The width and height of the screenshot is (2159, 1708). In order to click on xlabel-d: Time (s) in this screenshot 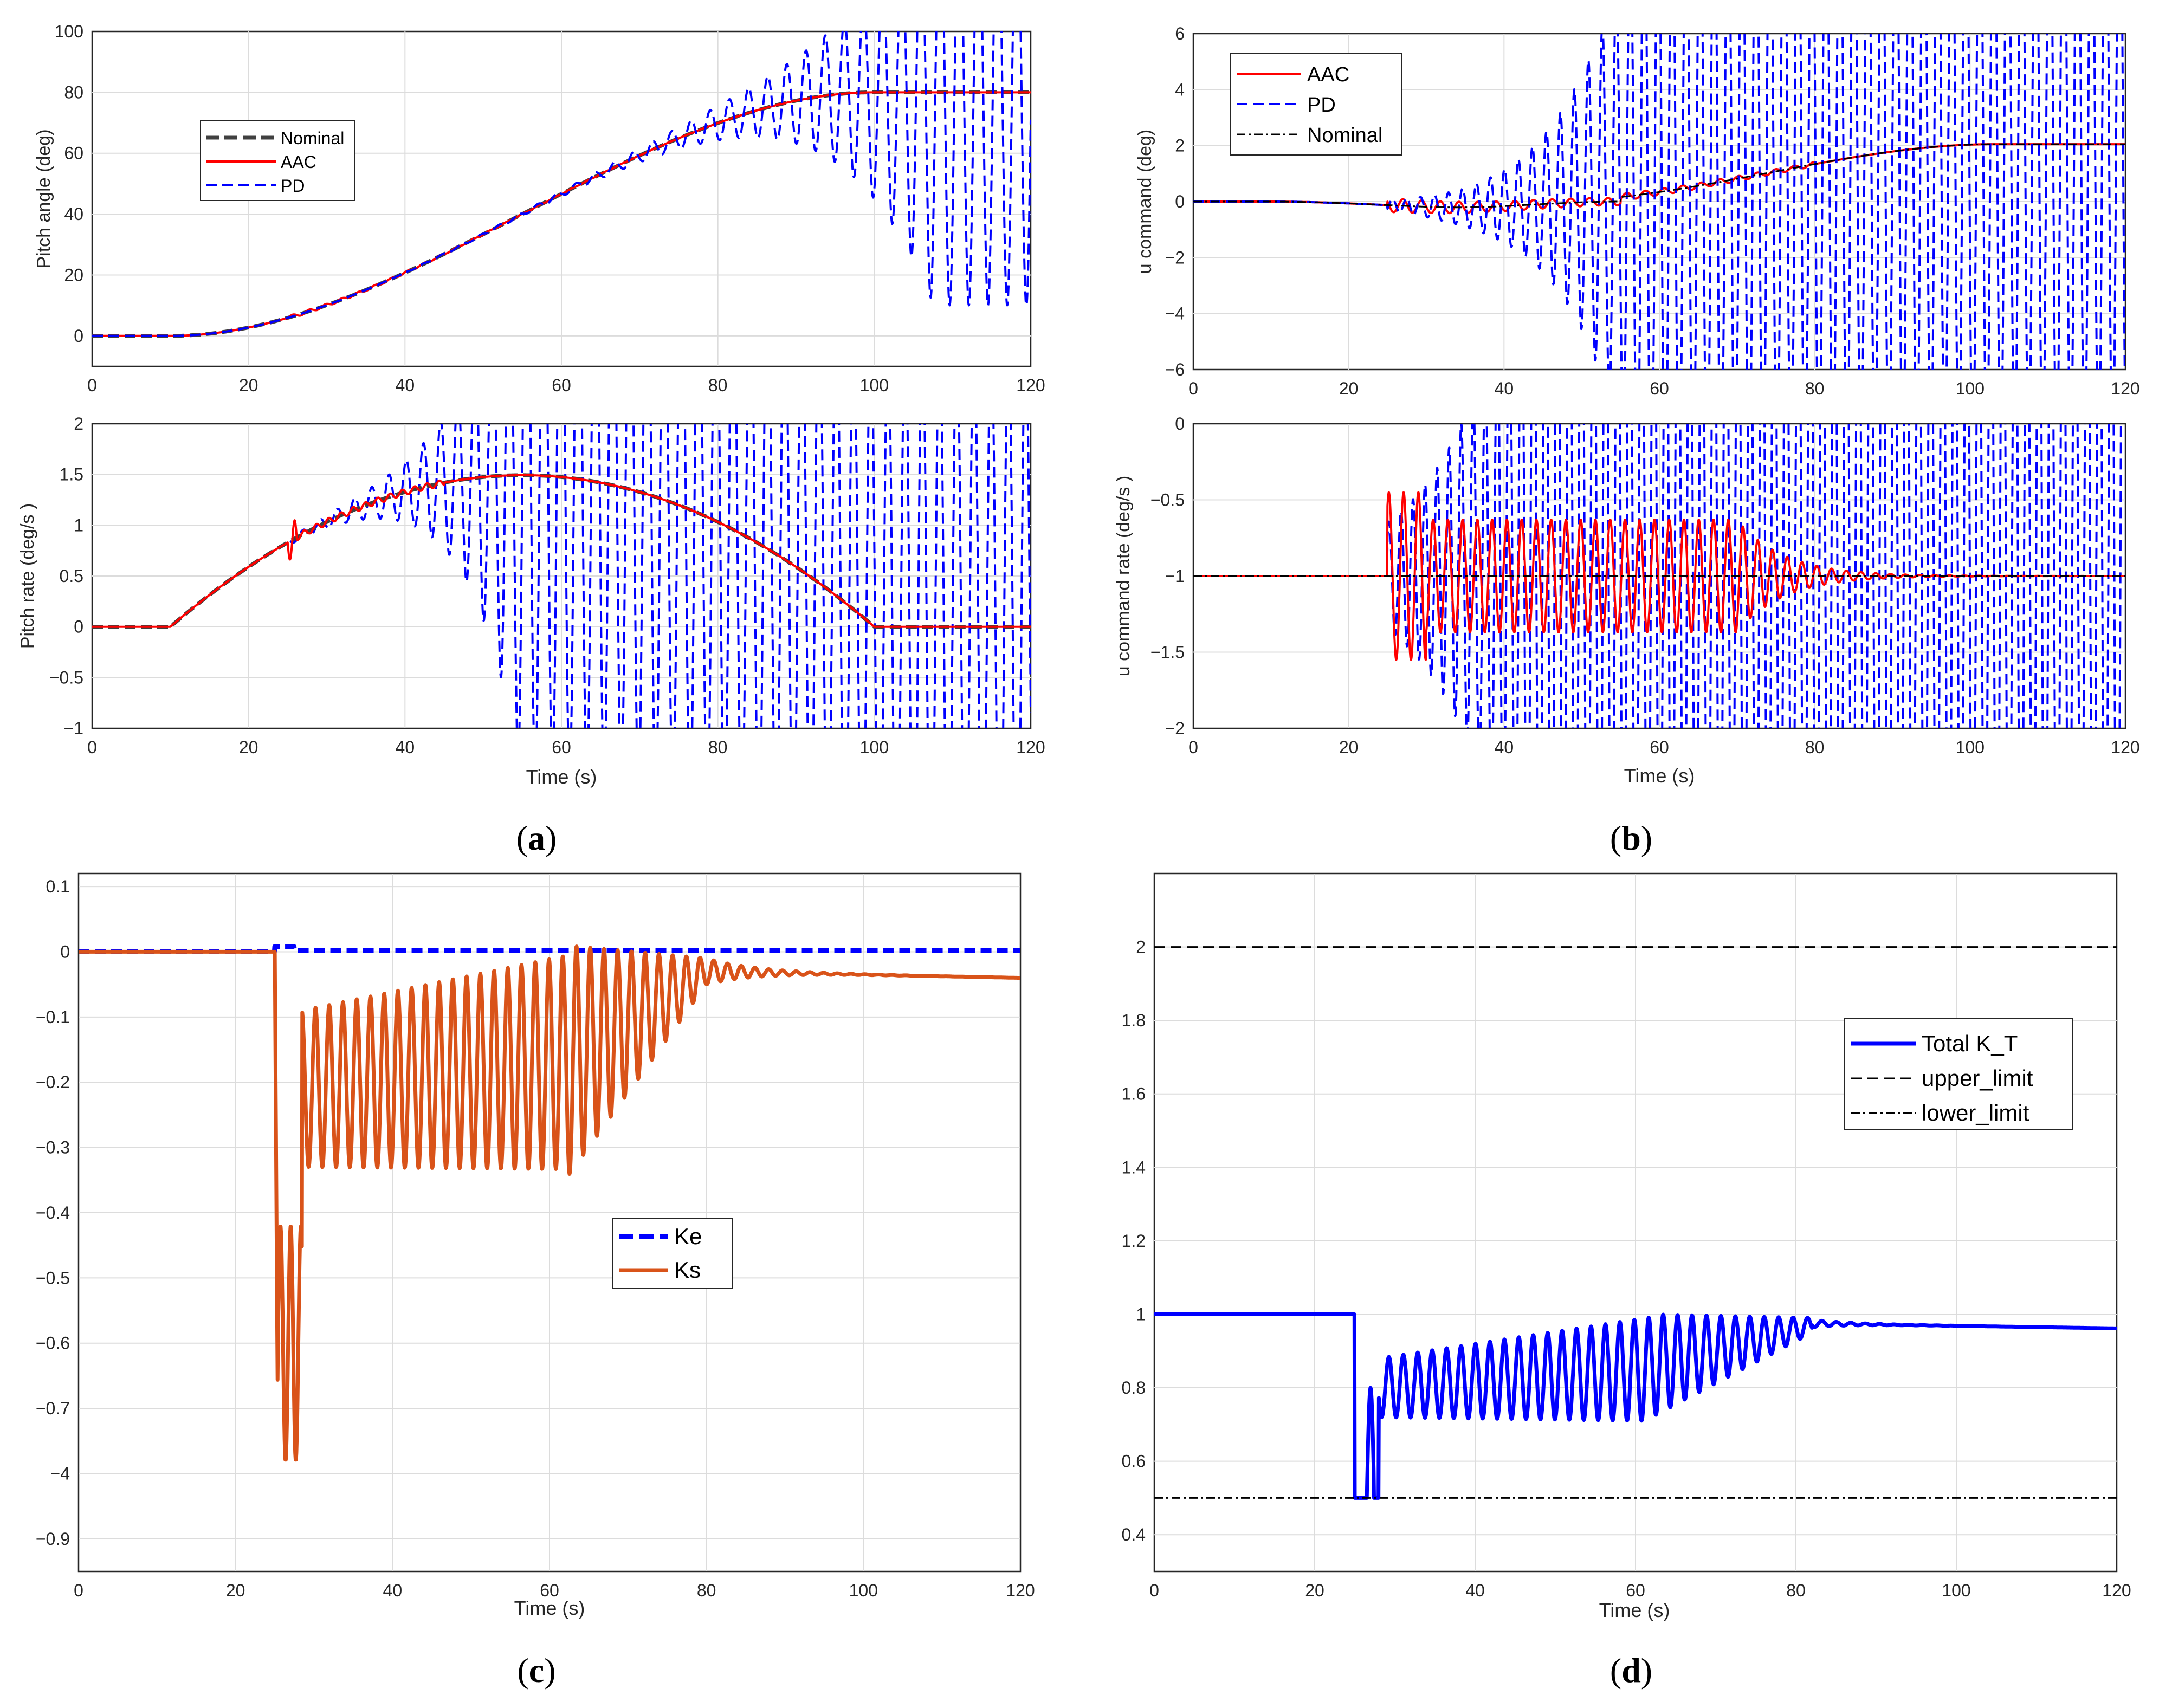, I will do `click(1634, 1610)`.